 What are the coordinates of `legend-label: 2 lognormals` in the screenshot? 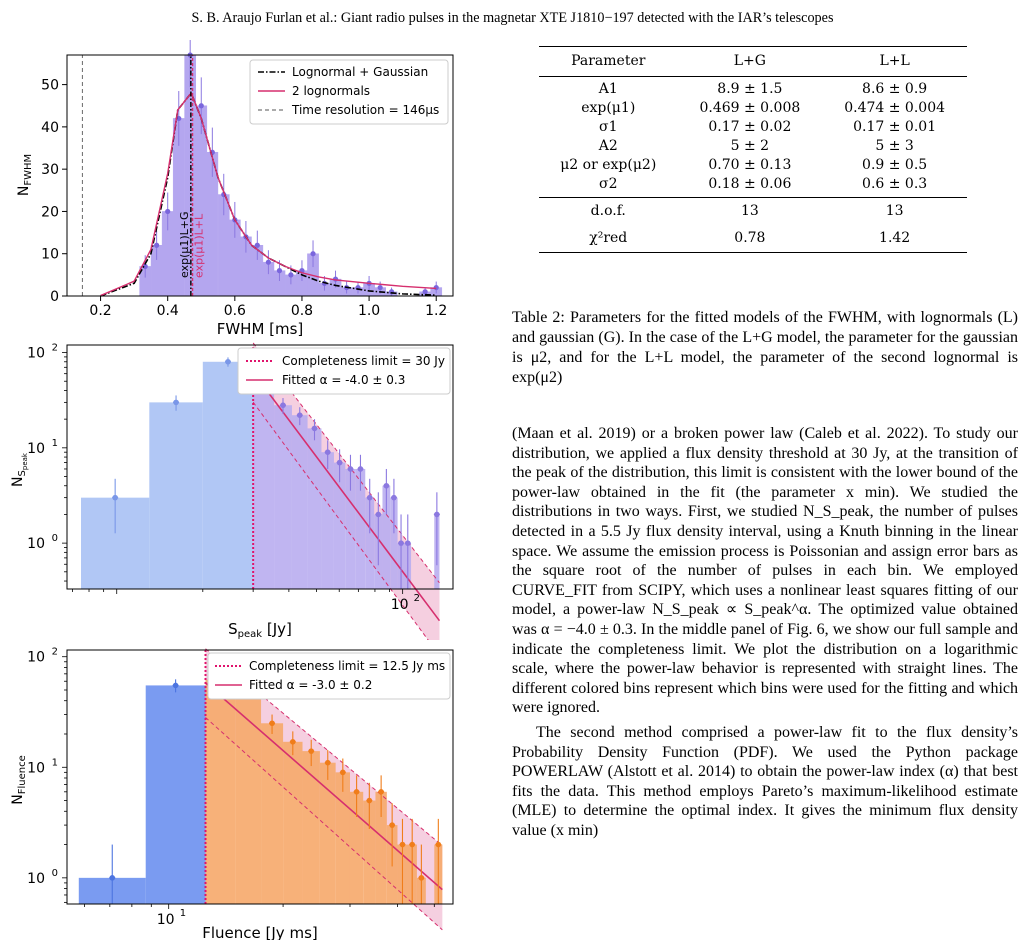 It's located at (331, 91).